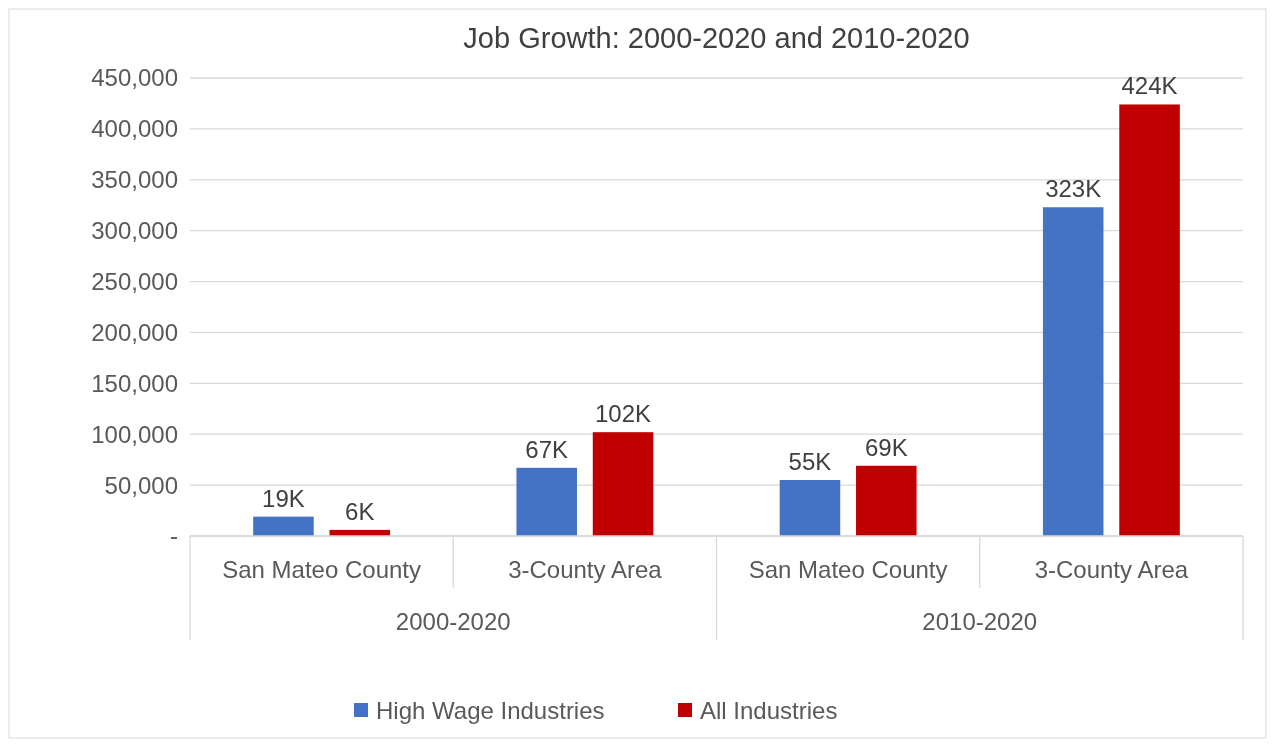  I want to click on y-tick-label: 50,000, so click(141, 485).